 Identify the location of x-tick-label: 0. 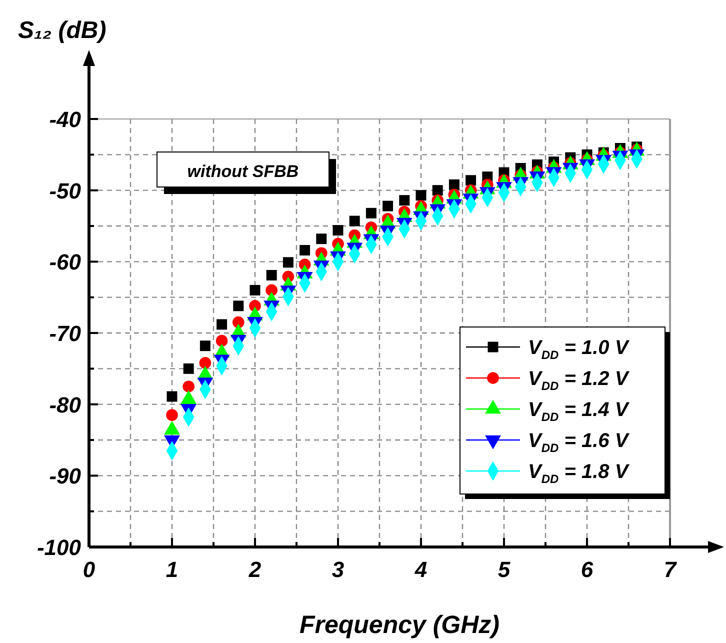
(89, 569).